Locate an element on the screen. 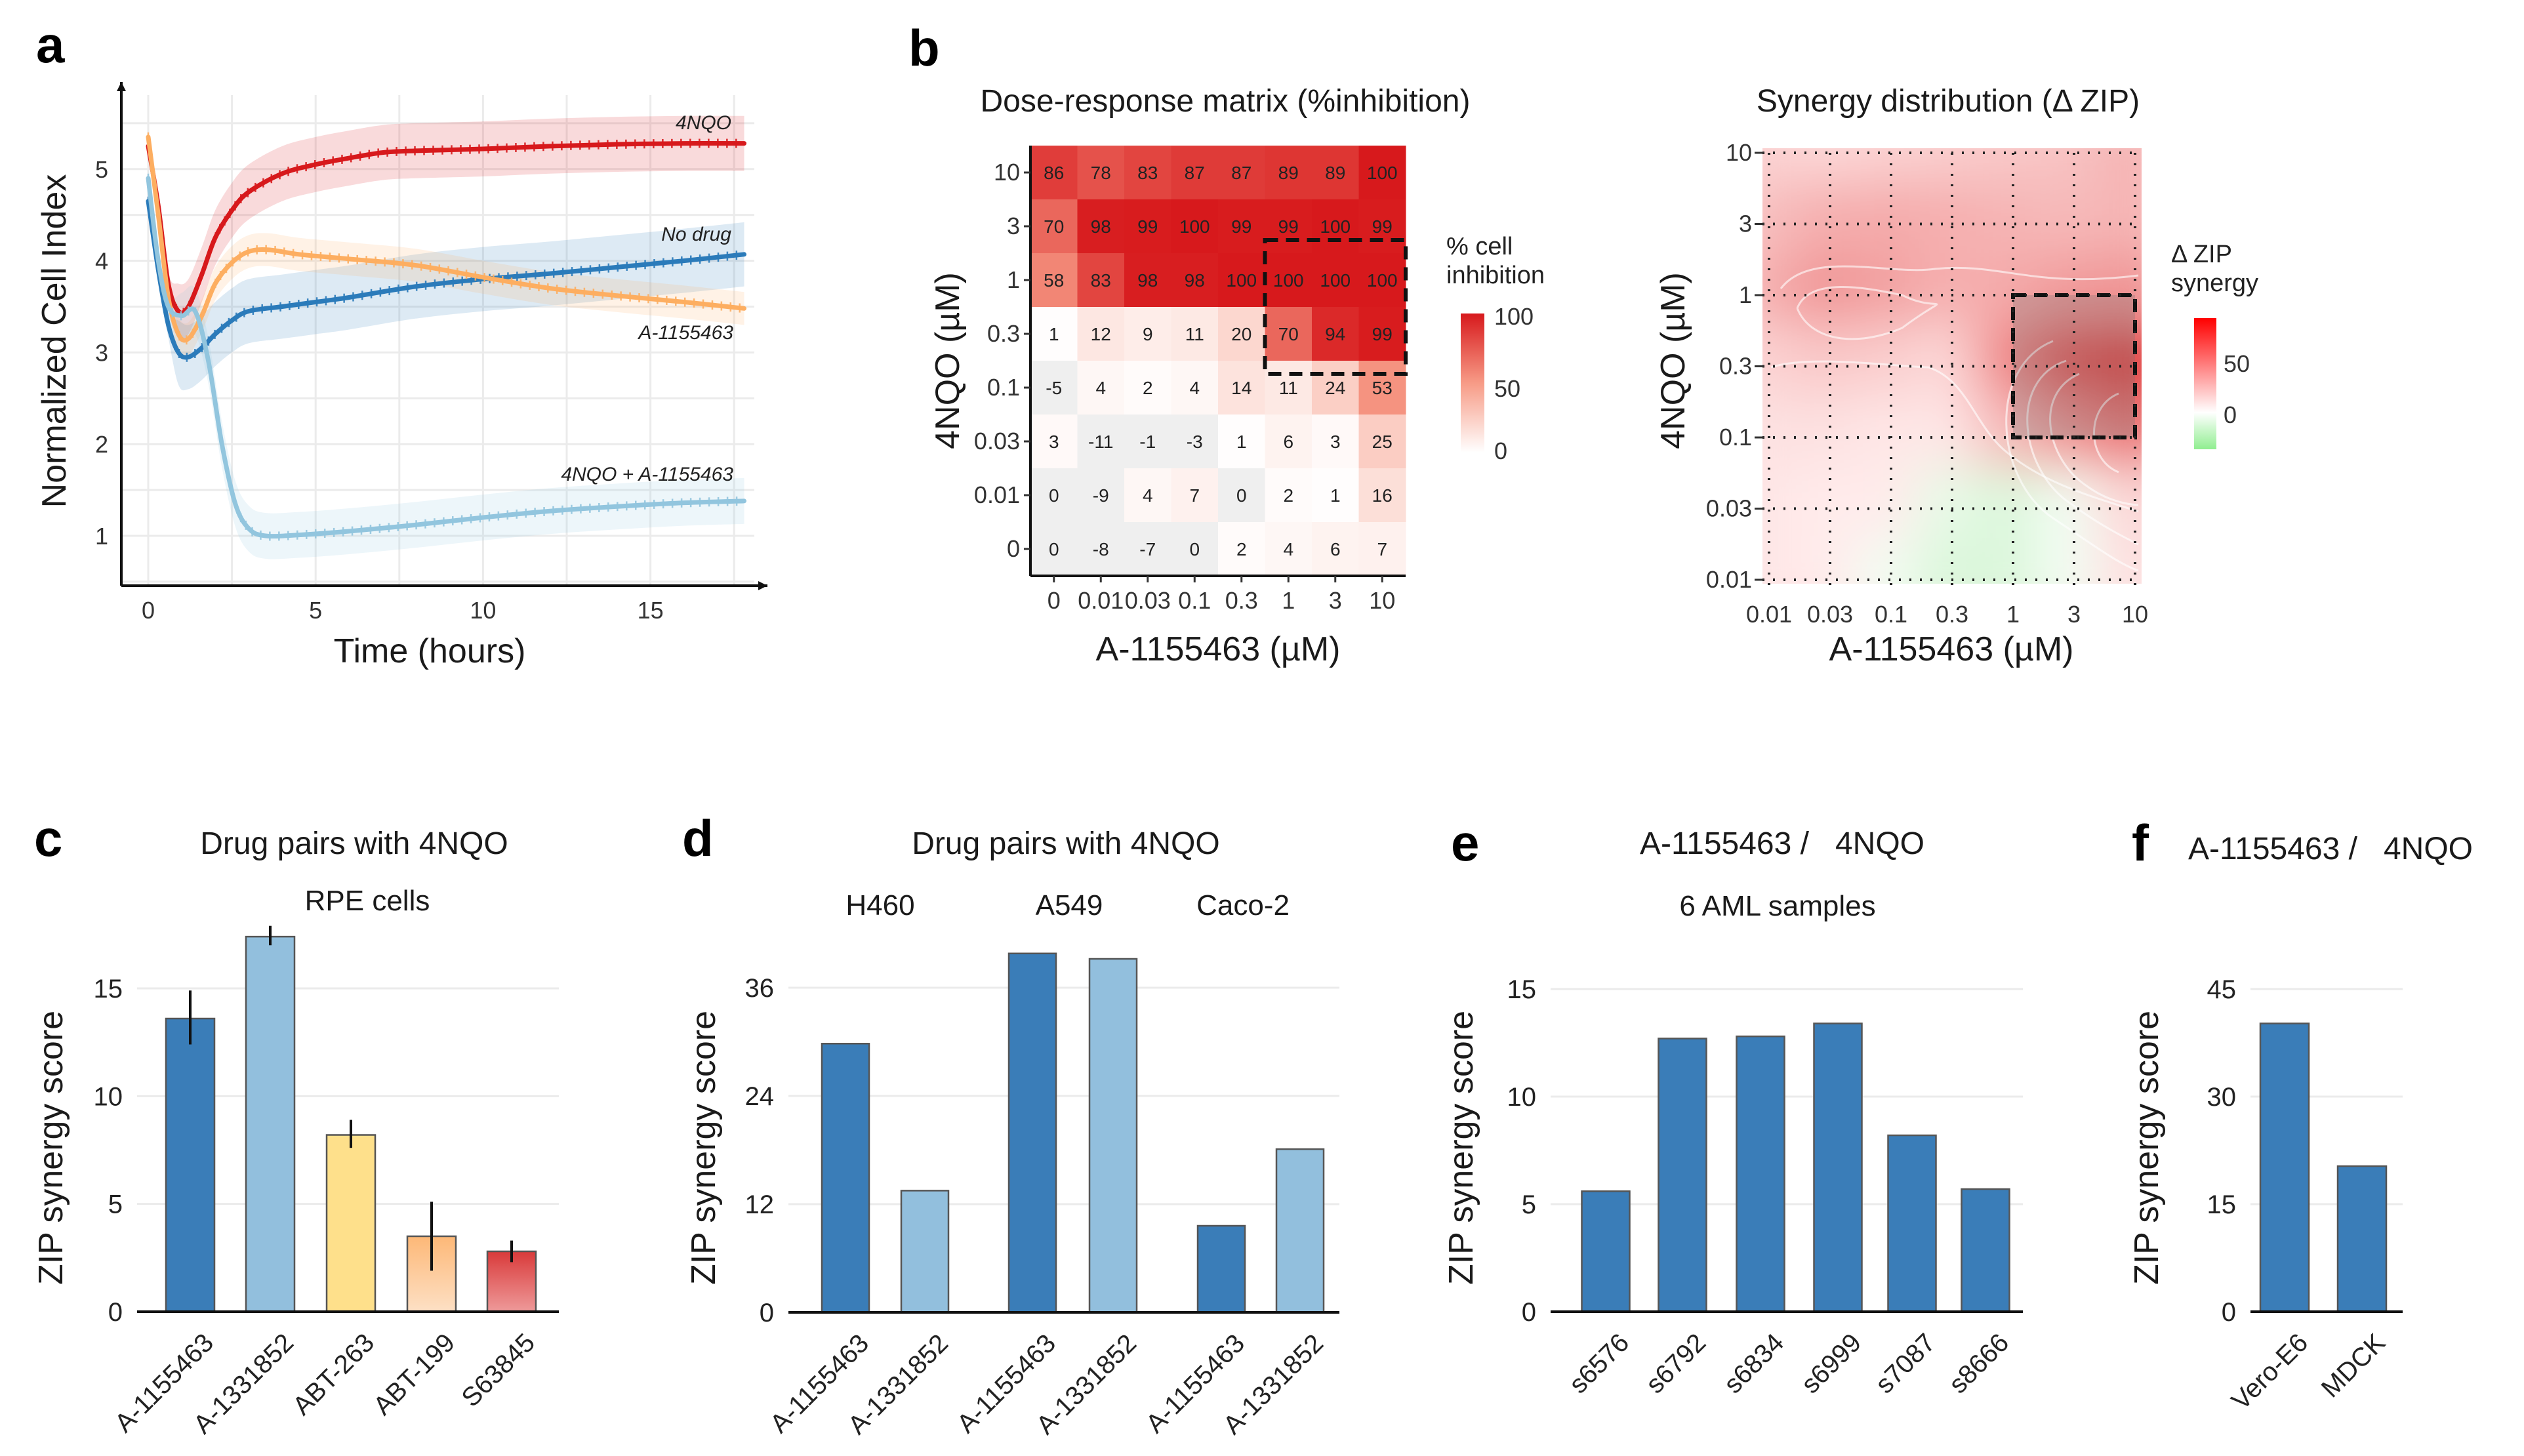 Image resolution: width=2524 pixels, height=1456 pixels. inhibition-colorbar is located at coordinates (1472, 383).